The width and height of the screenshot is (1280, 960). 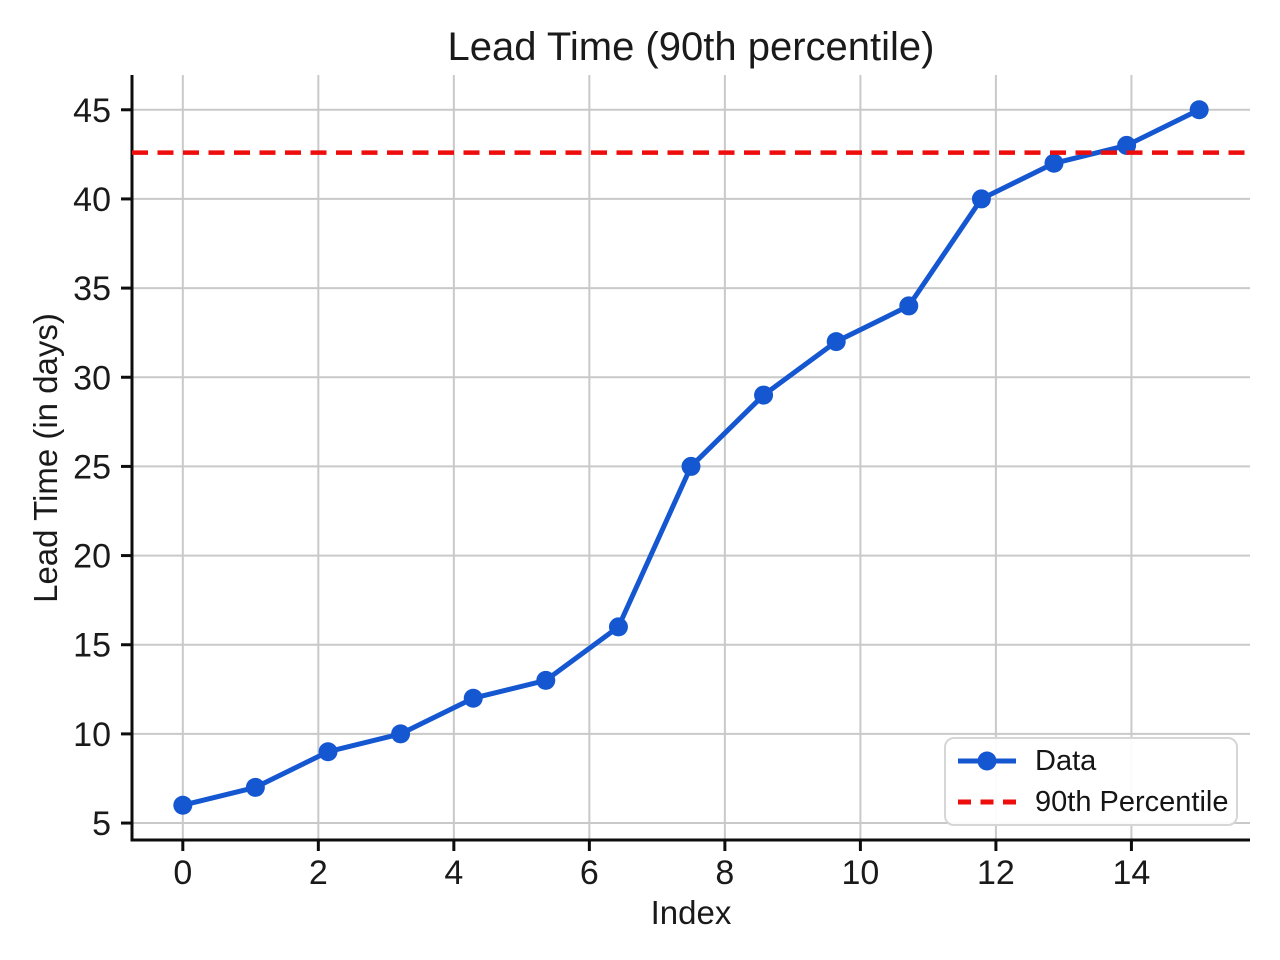 What do you see at coordinates (1091, 781) in the screenshot?
I see `legend: Data 90th Percentile` at bounding box center [1091, 781].